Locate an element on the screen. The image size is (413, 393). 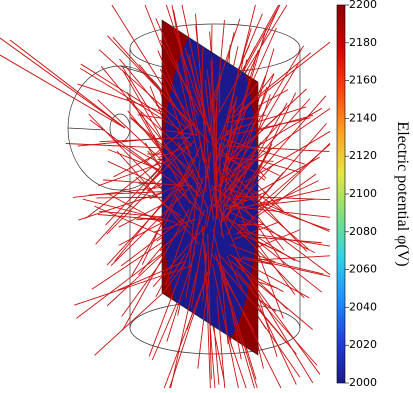
tick-label: 2100 is located at coordinates (363, 193).